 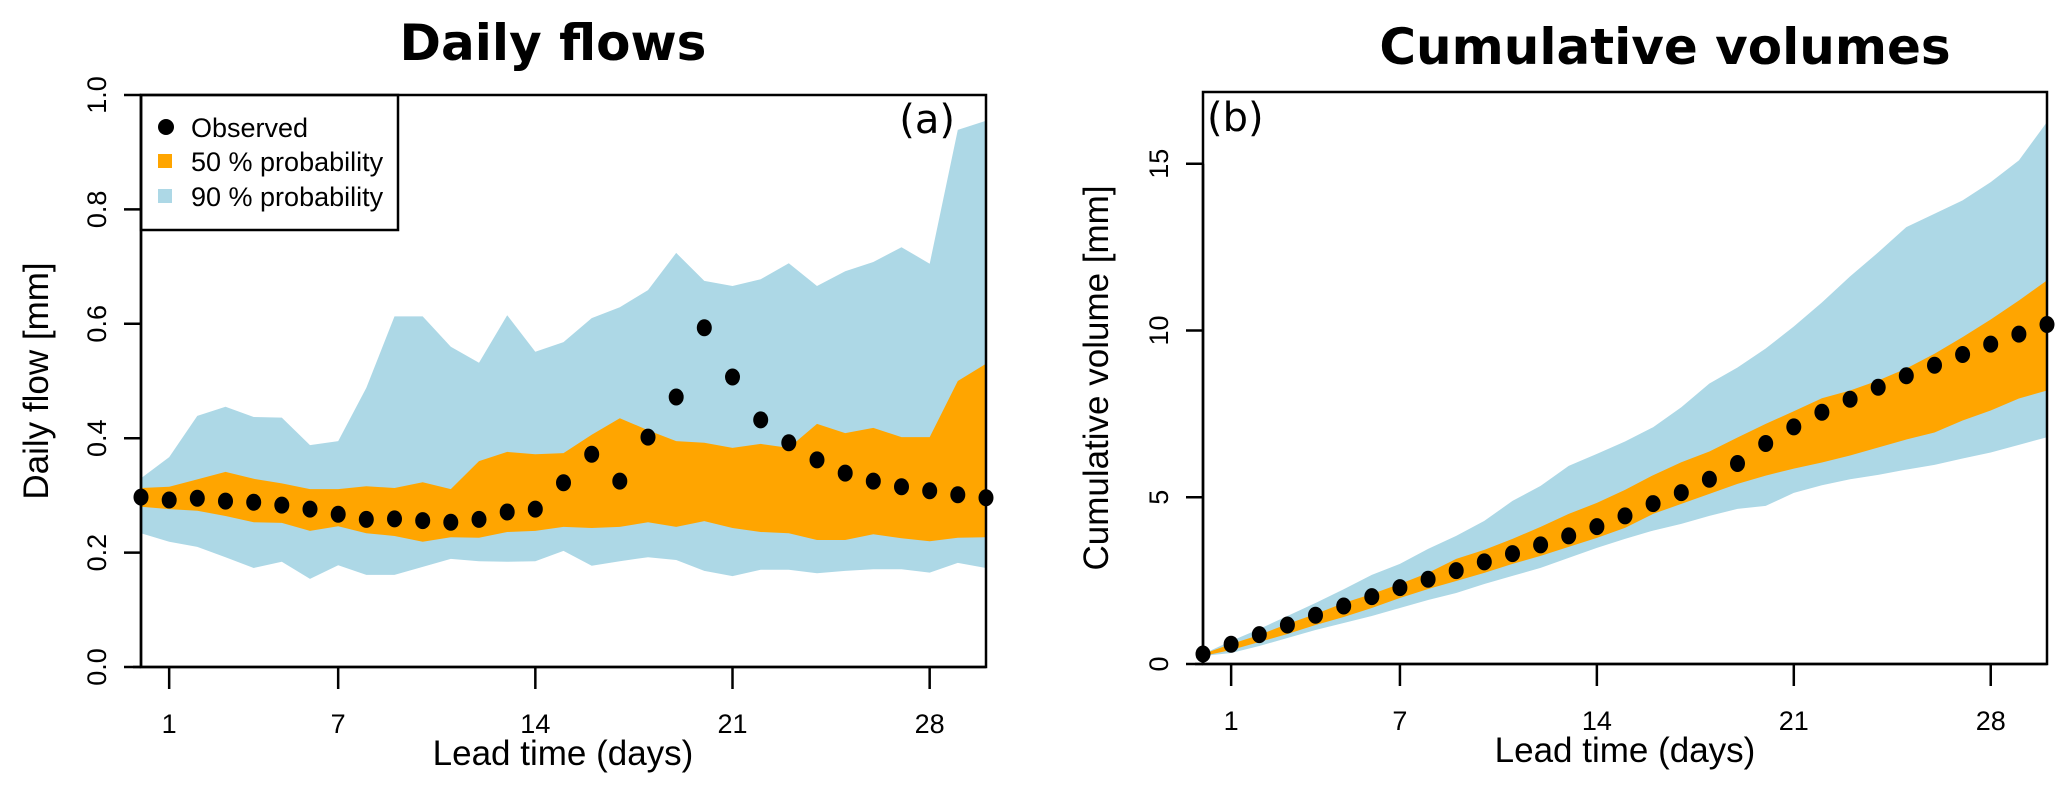 I want to click on legend-box, so click(x=269, y=162).